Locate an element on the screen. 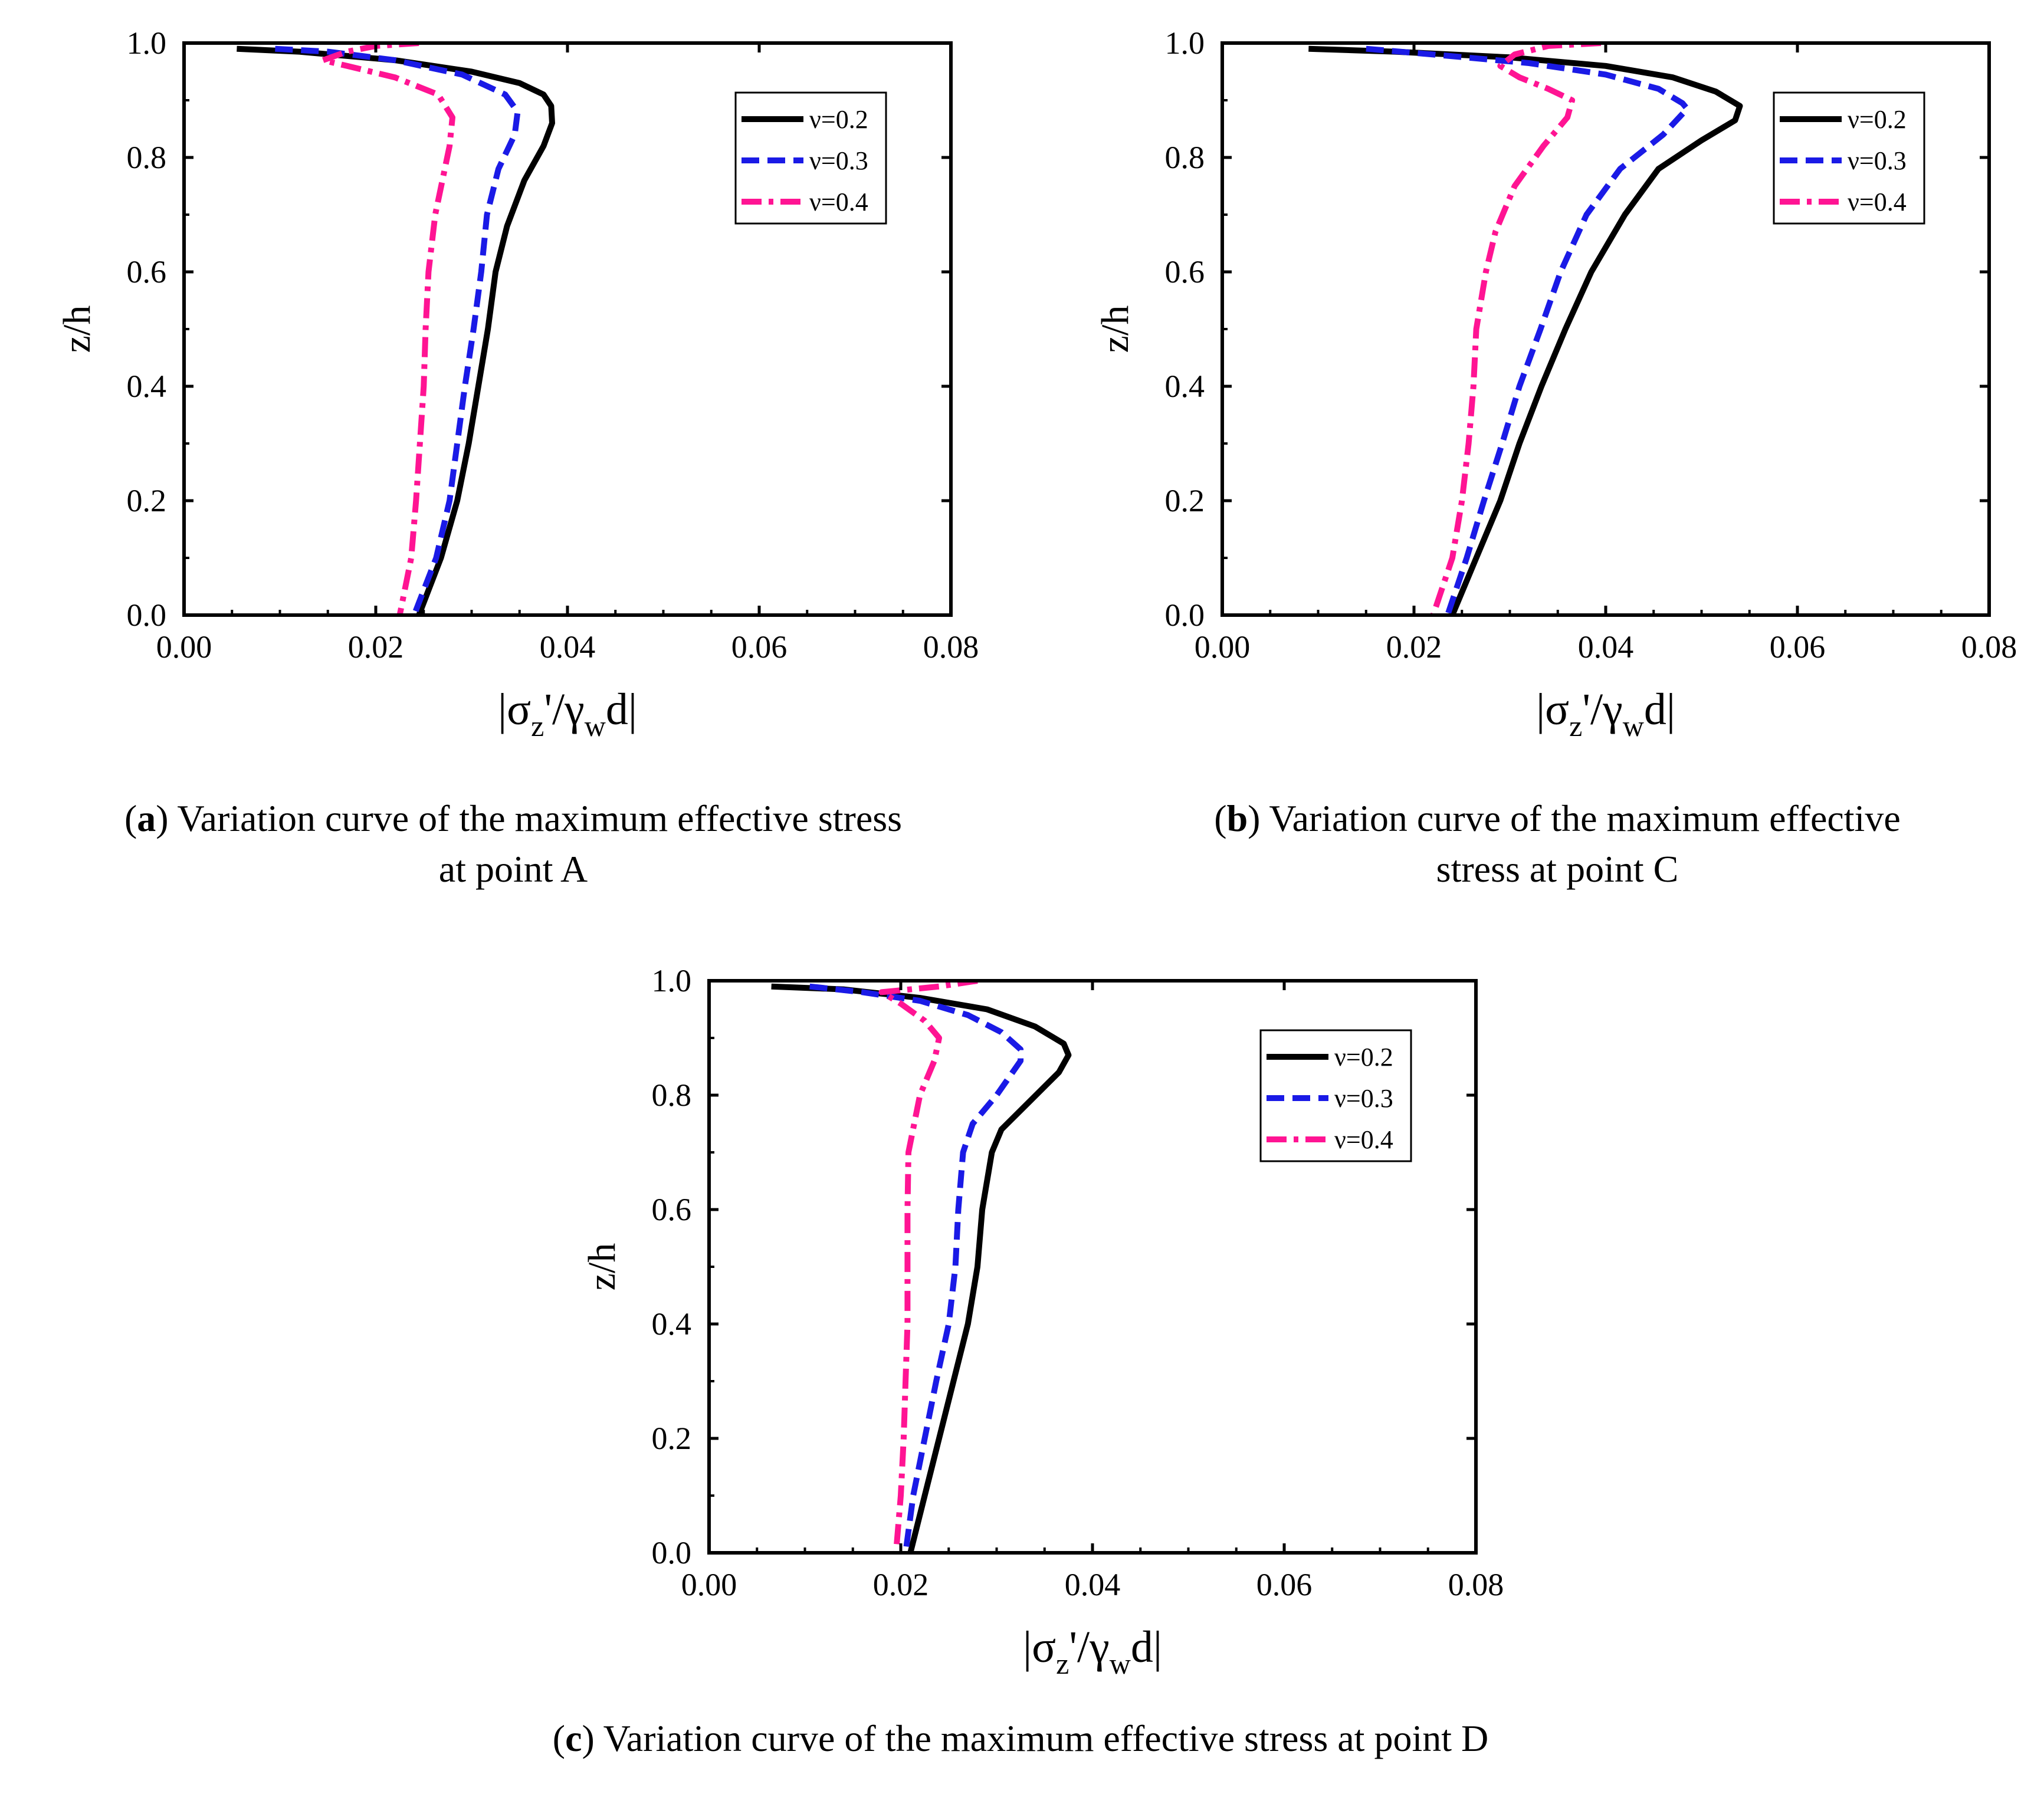 The width and height of the screenshot is (2044, 1794). series-line-3-chart-a is located at coordinates (398, 330).